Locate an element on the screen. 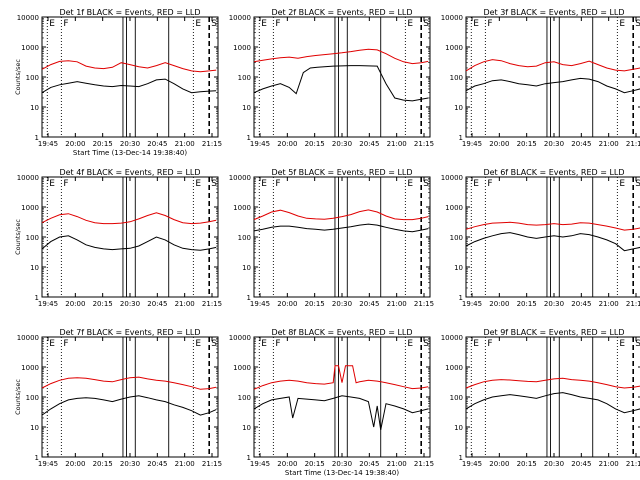 This screenshot has height=480, width=640. panel-title: Det 3f BLACK = Events, RED = LLD is located at coordinates (553, 12).